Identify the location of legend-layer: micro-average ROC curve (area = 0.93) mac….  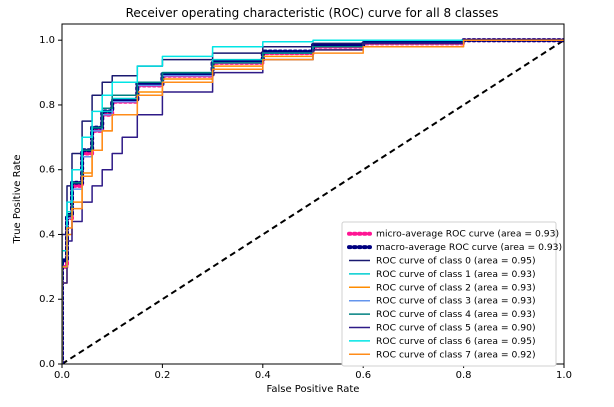
(451, 294).